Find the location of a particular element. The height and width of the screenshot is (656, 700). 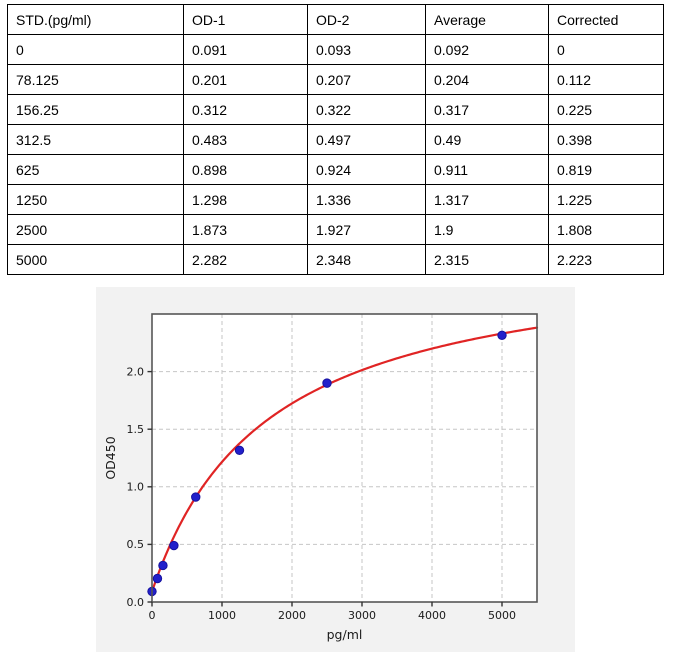

table-cell: 0.819 is located at coordinates (606, 169).